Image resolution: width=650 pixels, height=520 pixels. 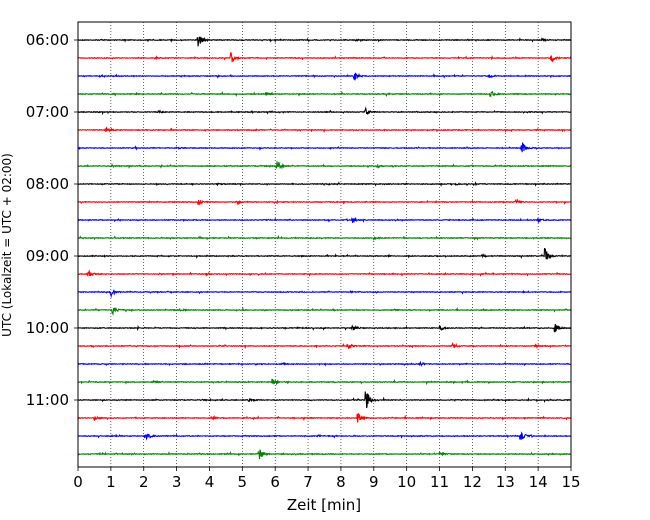 What do you see at coordinates (308, 482) in the screenshot?
I see `x-tick-label: 7` at bounding box center [308, 482].